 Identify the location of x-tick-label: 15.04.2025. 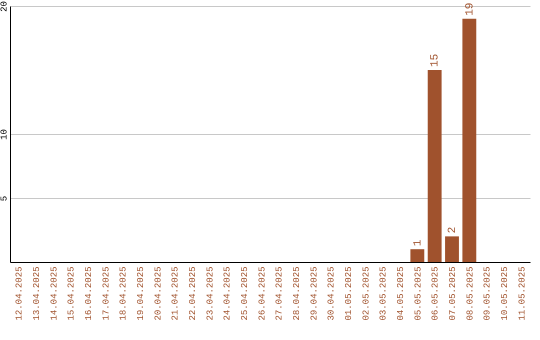
(71, 293).